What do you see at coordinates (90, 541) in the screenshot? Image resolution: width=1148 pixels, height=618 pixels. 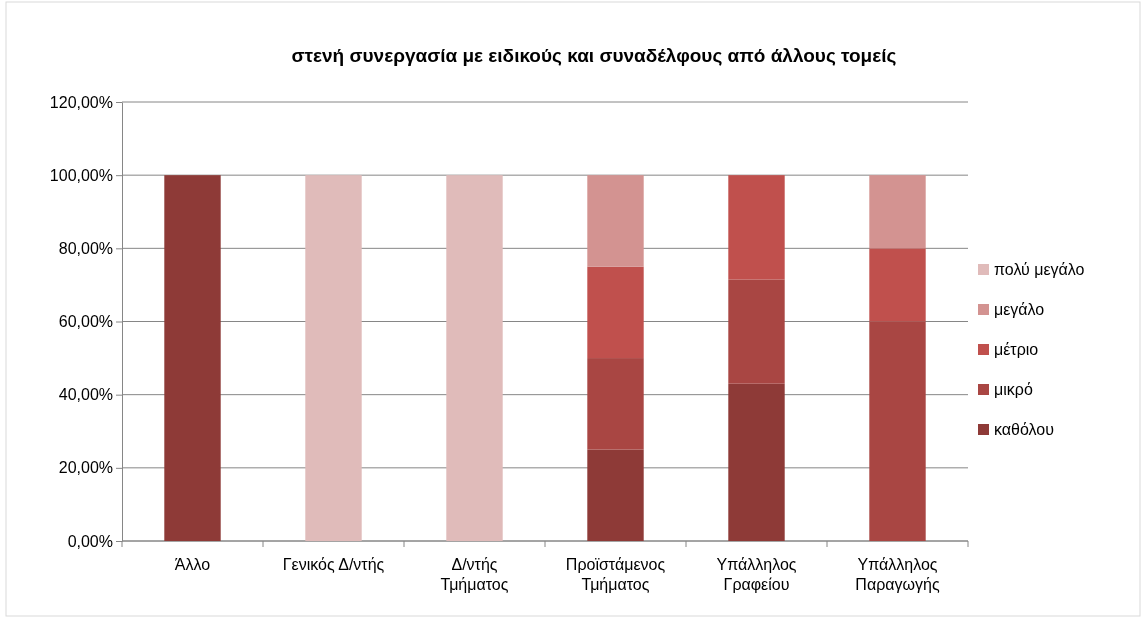 I see `y-tick-label: 0,00%` at bounding box center [90, 541].